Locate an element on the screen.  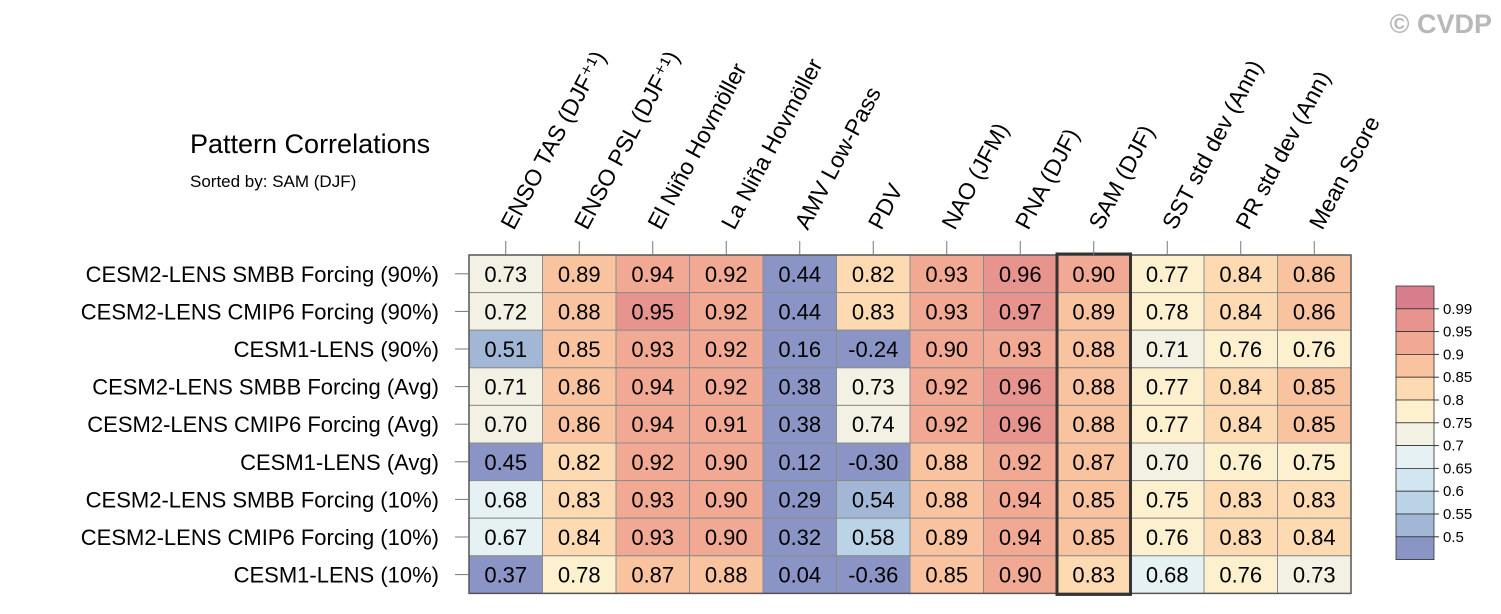
cell-value-label: 0.87 is located at coordinates (1093, 462).